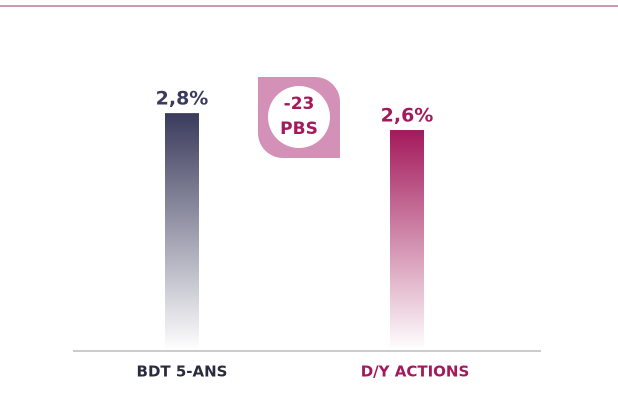 The width and height of the screenshot is (618, 407). I want to click on value-label: 2,8%, so click(182, 99).